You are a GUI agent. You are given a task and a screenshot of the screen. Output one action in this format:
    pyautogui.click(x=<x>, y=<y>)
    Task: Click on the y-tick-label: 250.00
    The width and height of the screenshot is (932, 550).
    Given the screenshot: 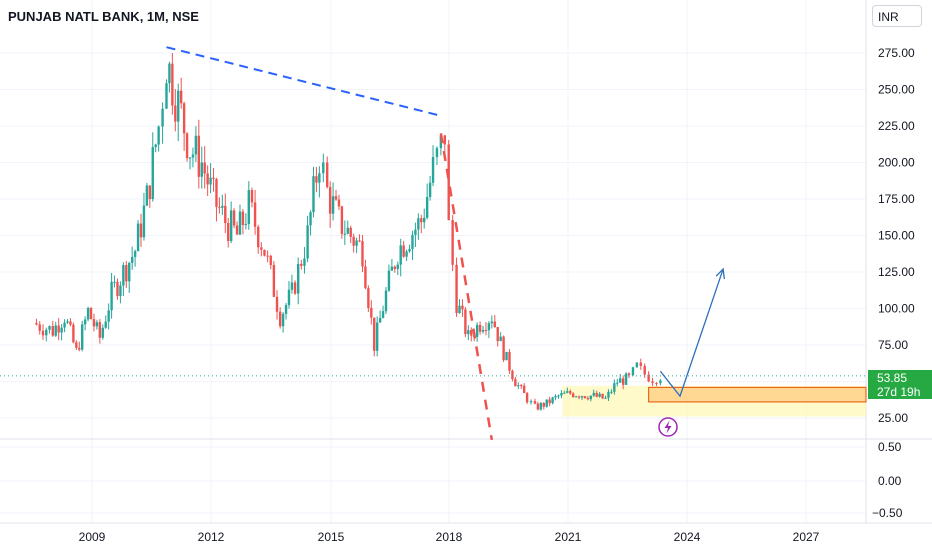 What is the action you would take?
    pyautogui.click(x=896, y=90)
    